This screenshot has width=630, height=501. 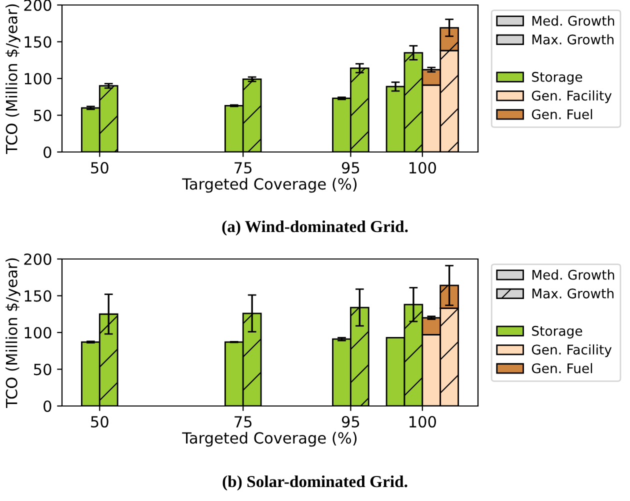 What do you see at coordinates (38, 259) in the screenshot?
I see `y-tick-label: 200` at bounding box center [38, 259].